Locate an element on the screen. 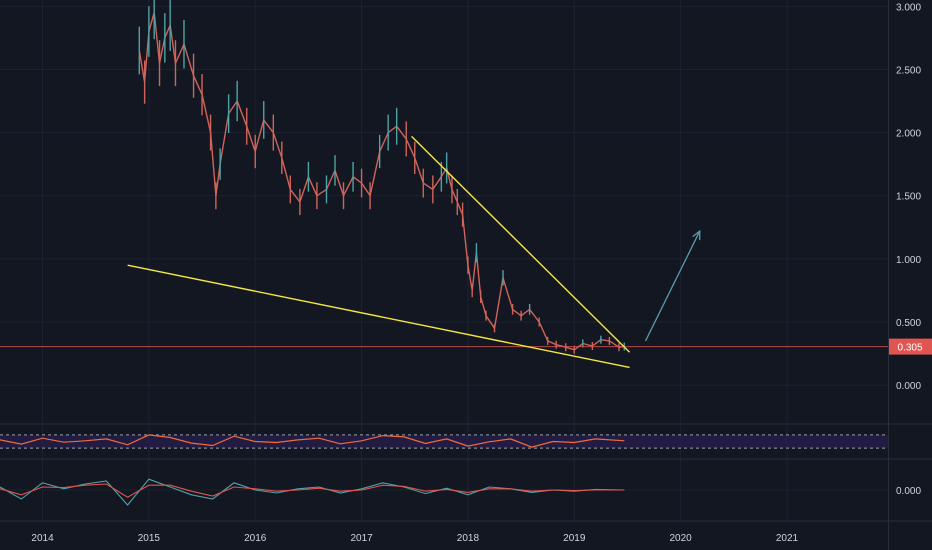 This screenshot has width=932, height=550. y-tick-label: 0.500 is located at coordinates (908, 323).